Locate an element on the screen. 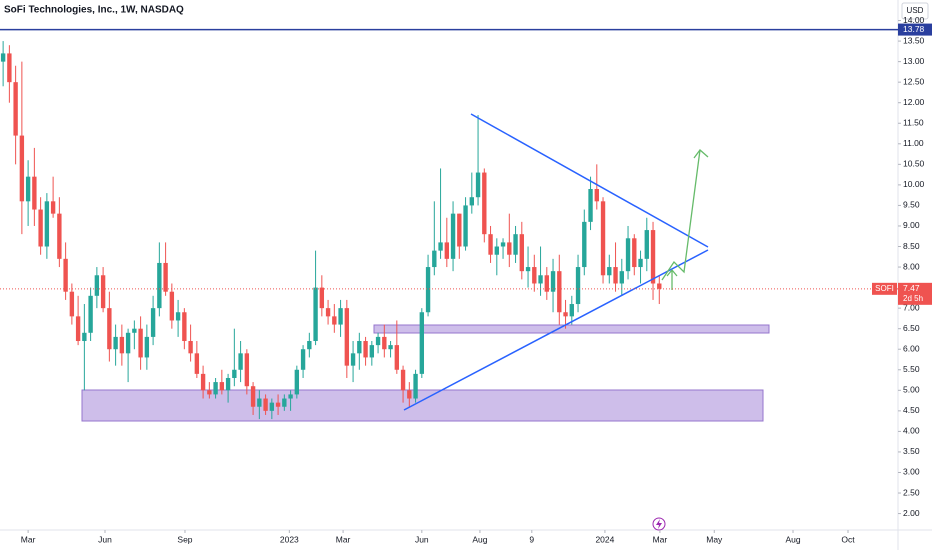 The image size is (932, 550). y-tick-label: 11.00 is located at coordinates (913, 143).